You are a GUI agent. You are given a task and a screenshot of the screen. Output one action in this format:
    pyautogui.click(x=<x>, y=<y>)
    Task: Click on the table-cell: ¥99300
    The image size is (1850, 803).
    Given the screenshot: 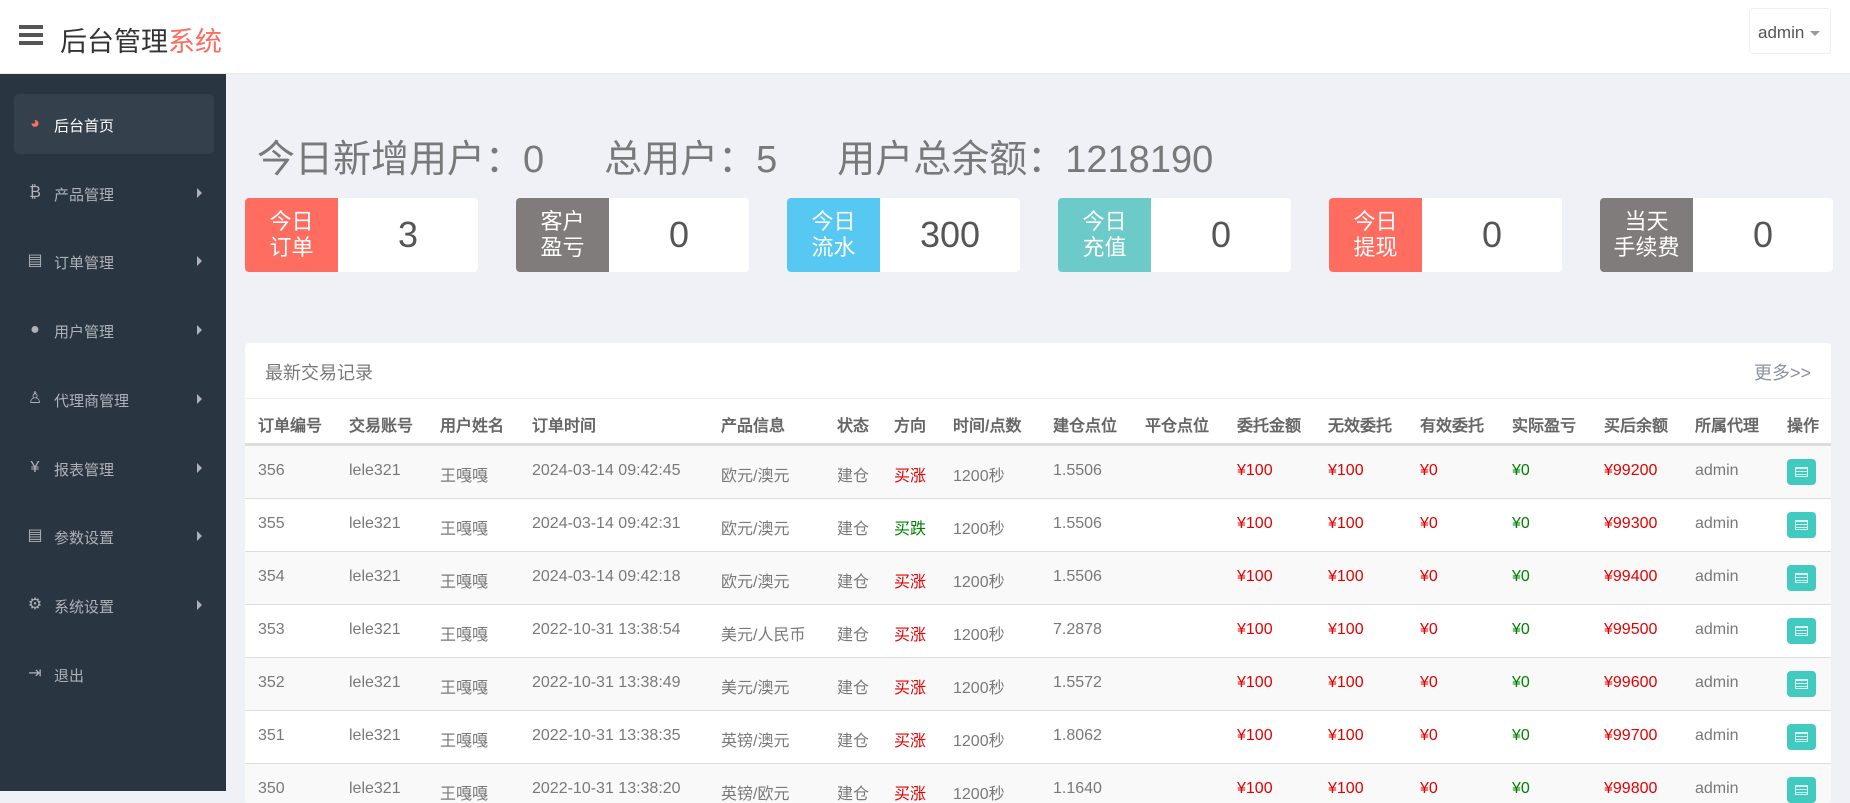 What is the action you would take?
    pyautogui.click(x=1631, y=523)
    